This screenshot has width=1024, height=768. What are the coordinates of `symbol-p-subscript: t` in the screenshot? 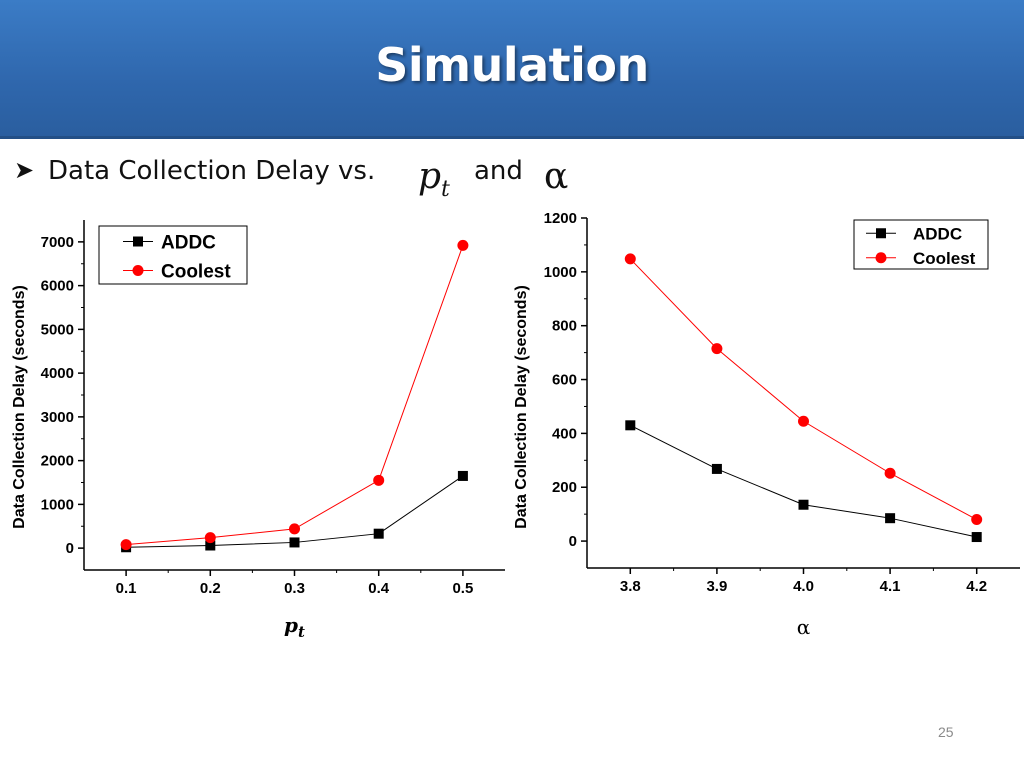 It's located at (445, 190).